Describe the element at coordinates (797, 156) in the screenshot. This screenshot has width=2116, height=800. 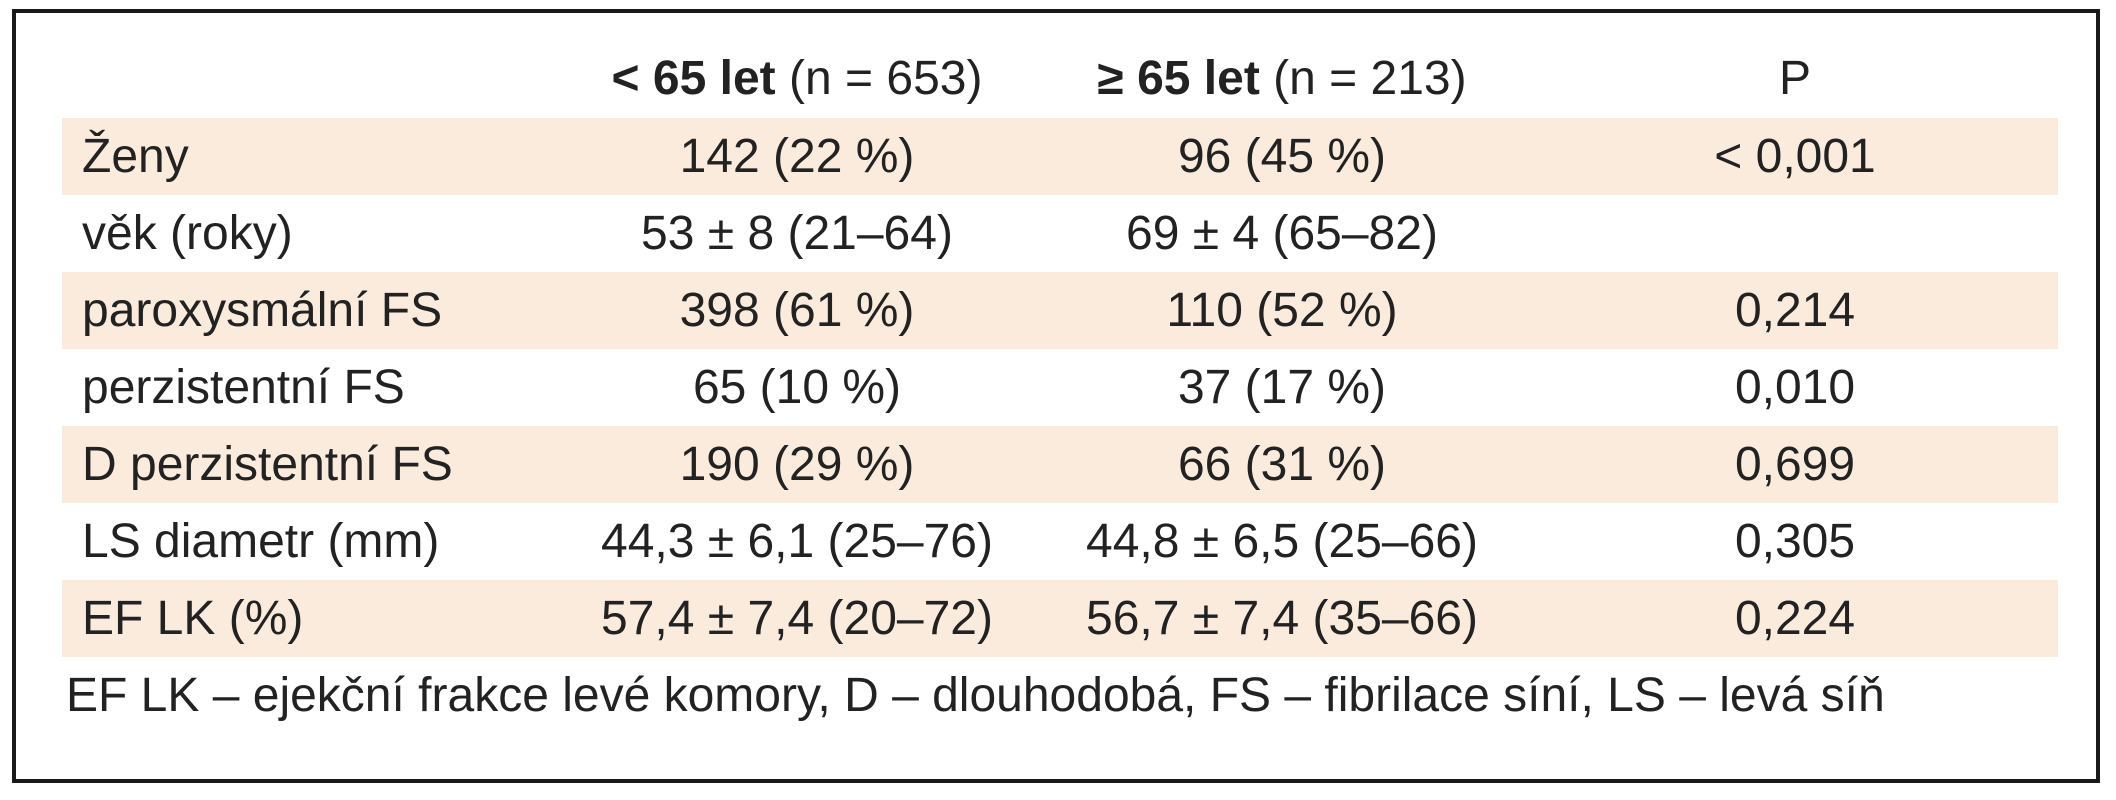
I see `row-under-65-value: 142 (22 %)` at that location.